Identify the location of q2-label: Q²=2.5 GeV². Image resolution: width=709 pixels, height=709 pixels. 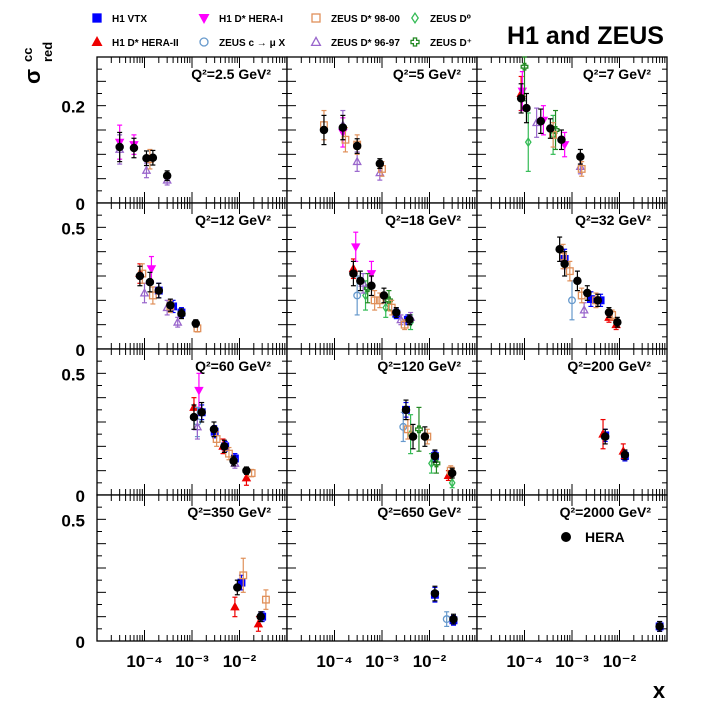
(231, 74).